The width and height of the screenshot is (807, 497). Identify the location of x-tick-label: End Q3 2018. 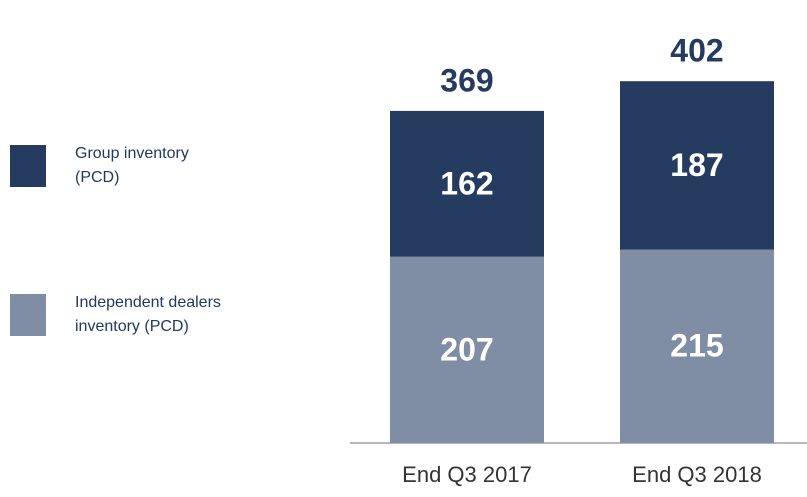
(697, 474).